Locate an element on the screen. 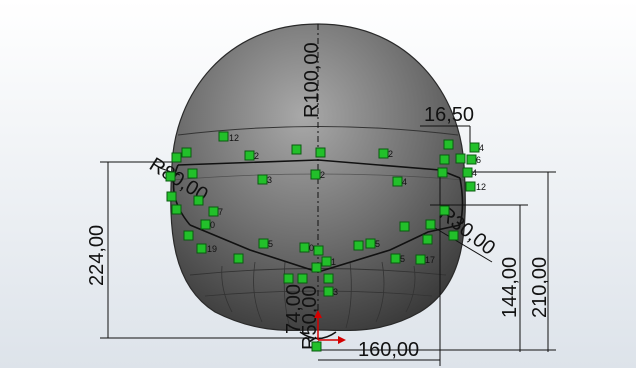 Image resolution: width=636 pixels, height=373 pixels. dimension-210: 210,00 is located at coordinates (540, 287).